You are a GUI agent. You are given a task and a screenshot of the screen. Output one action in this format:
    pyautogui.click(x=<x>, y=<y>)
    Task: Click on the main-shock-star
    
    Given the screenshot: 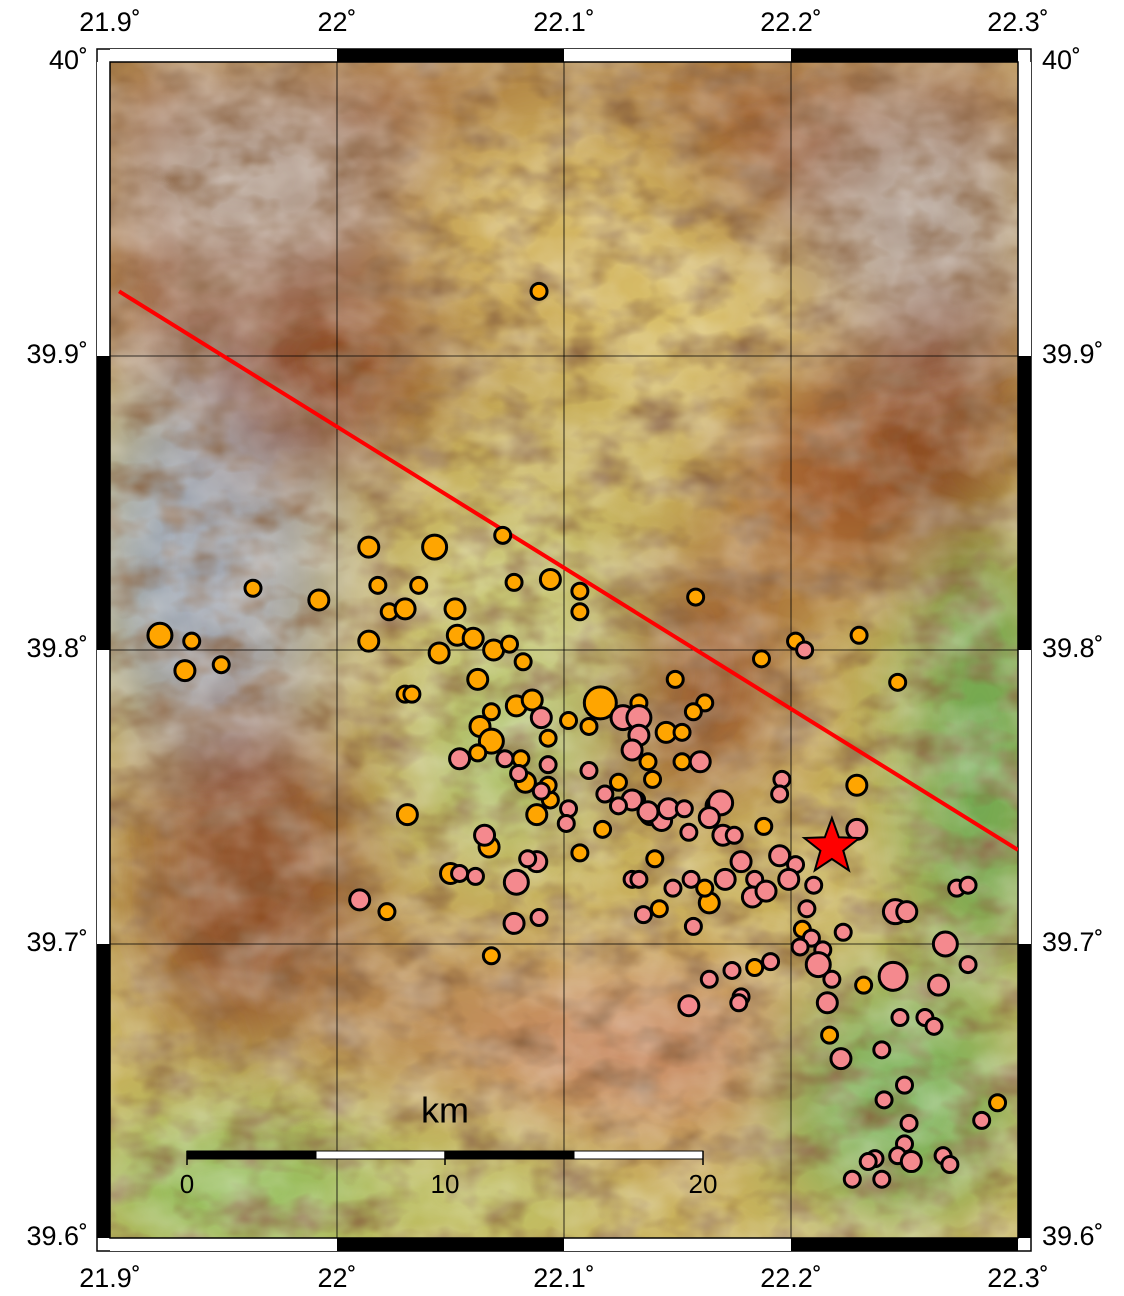 What is the action you would take?
    pyautogui.click(x=832, y=844)
    